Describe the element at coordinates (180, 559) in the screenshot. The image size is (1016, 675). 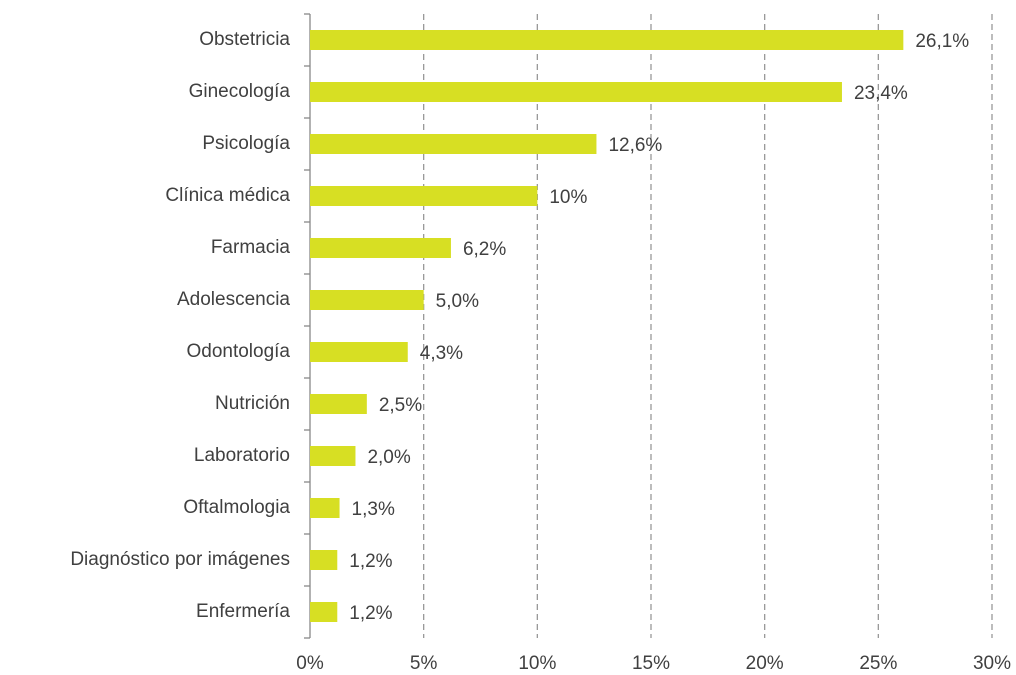
I see `y-tick-label: Diagnóstico por imágenes` at that location.